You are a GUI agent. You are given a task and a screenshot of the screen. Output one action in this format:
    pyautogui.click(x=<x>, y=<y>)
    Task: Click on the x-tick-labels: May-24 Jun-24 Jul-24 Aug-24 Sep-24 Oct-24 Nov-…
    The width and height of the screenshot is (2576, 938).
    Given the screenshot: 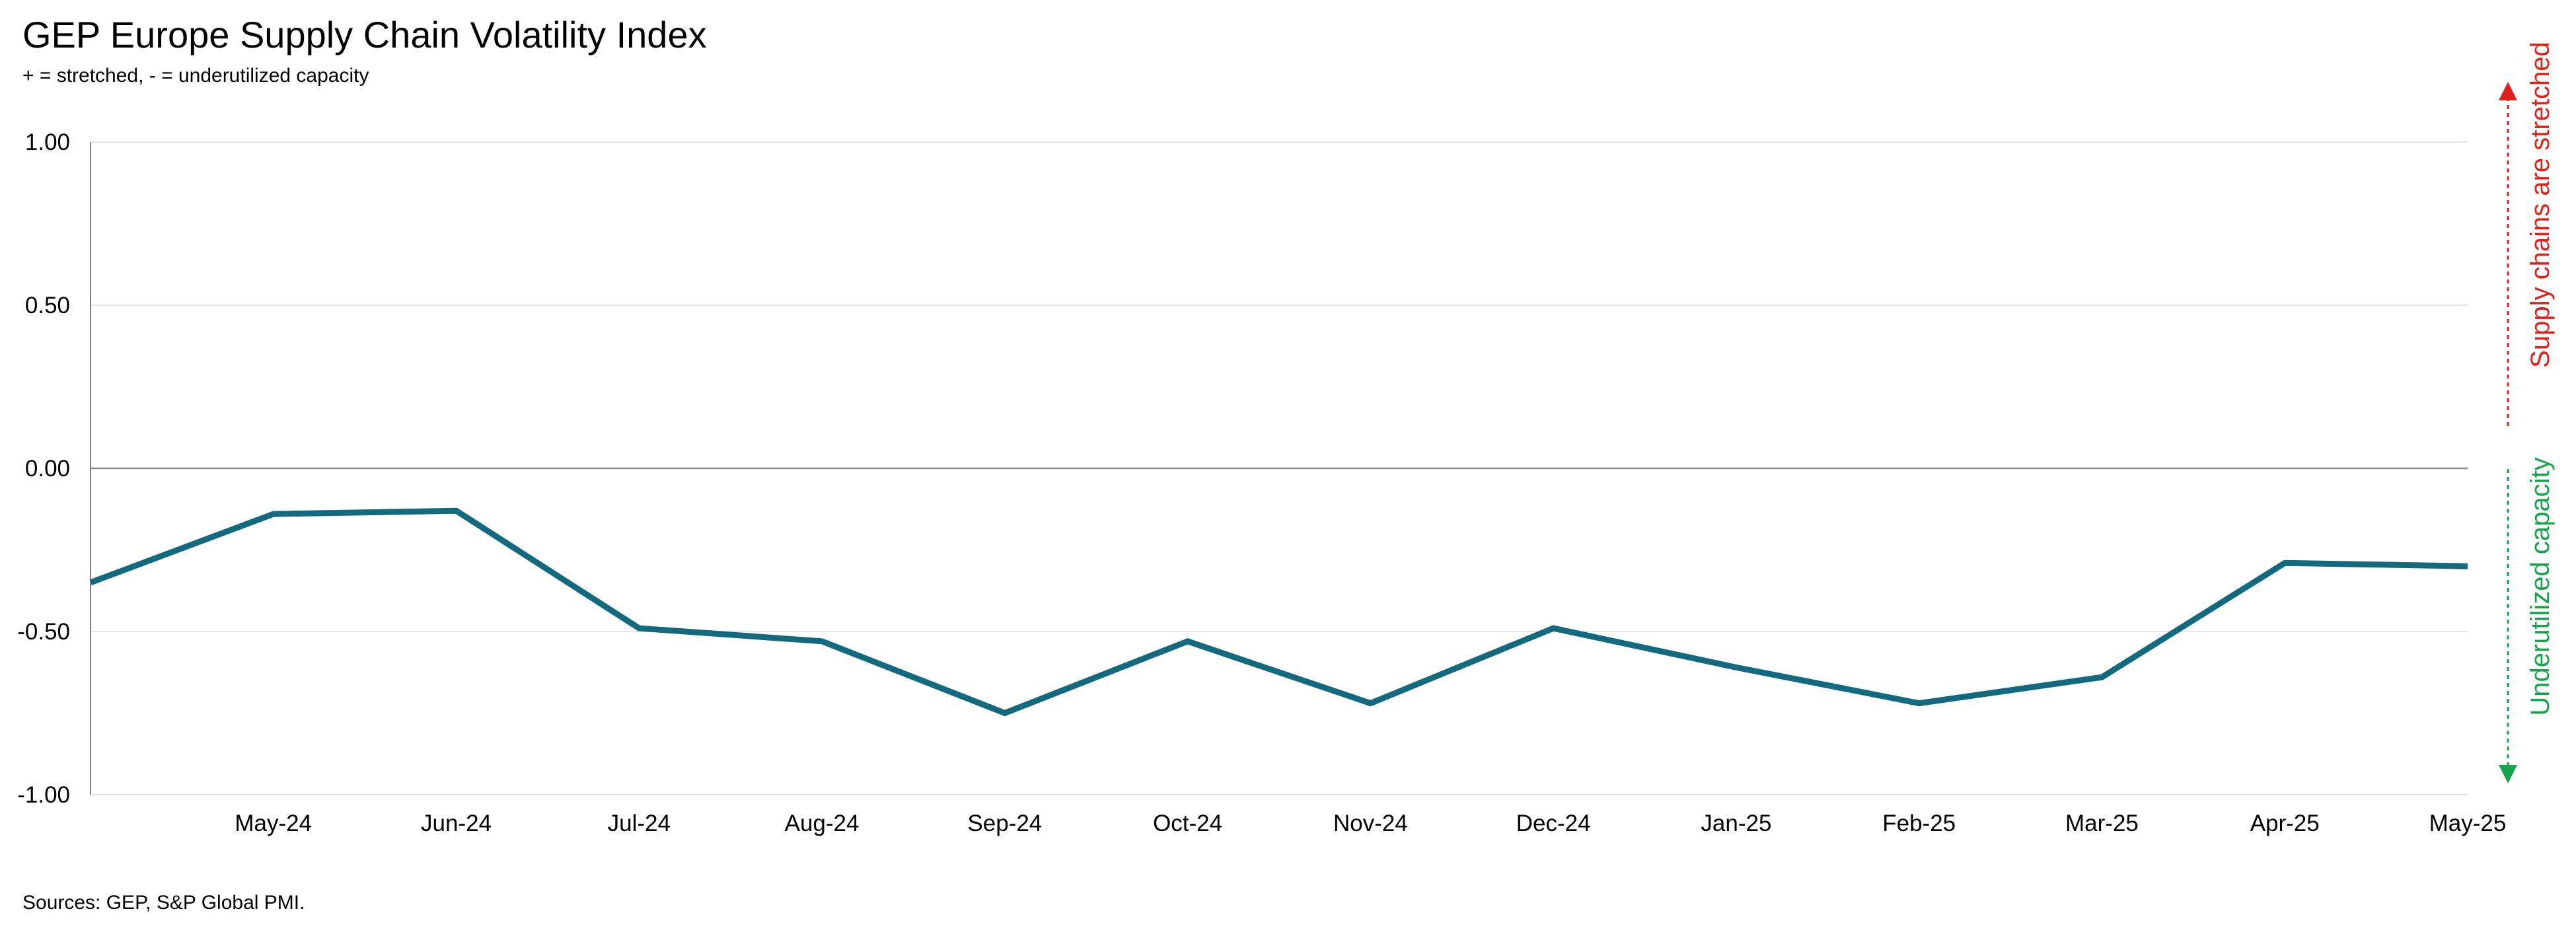 What is the action you would take?
    pyautogui.click(x=1371, y=823)
    